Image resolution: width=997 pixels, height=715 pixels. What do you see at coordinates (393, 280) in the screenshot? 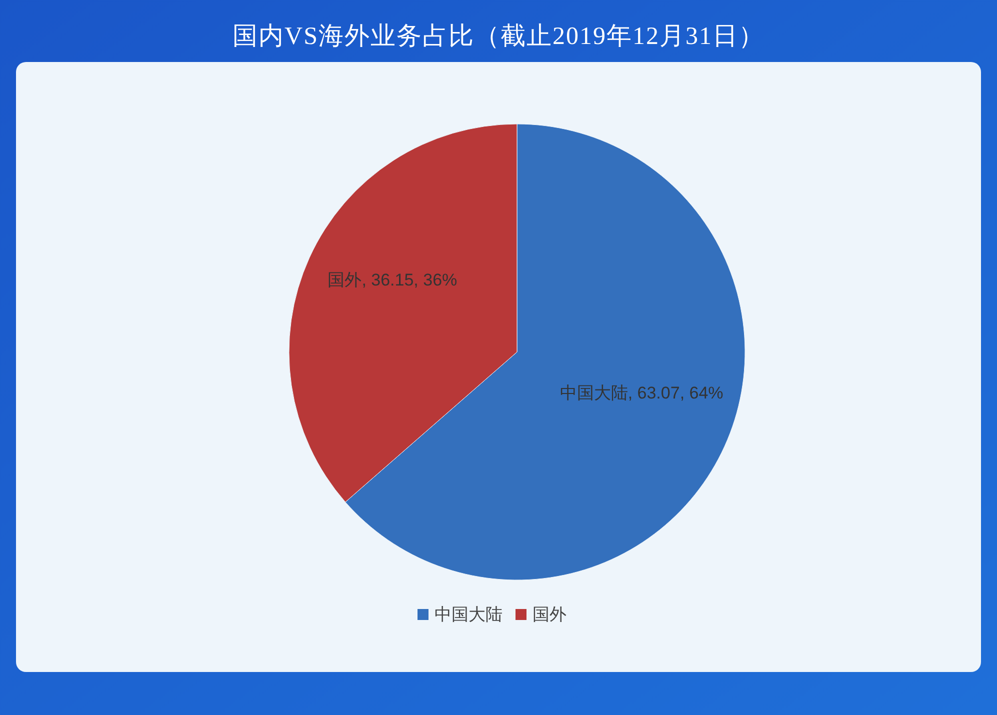
I see `data-label: 国外, 36.15, 36%` at bounding box center [393, 280].